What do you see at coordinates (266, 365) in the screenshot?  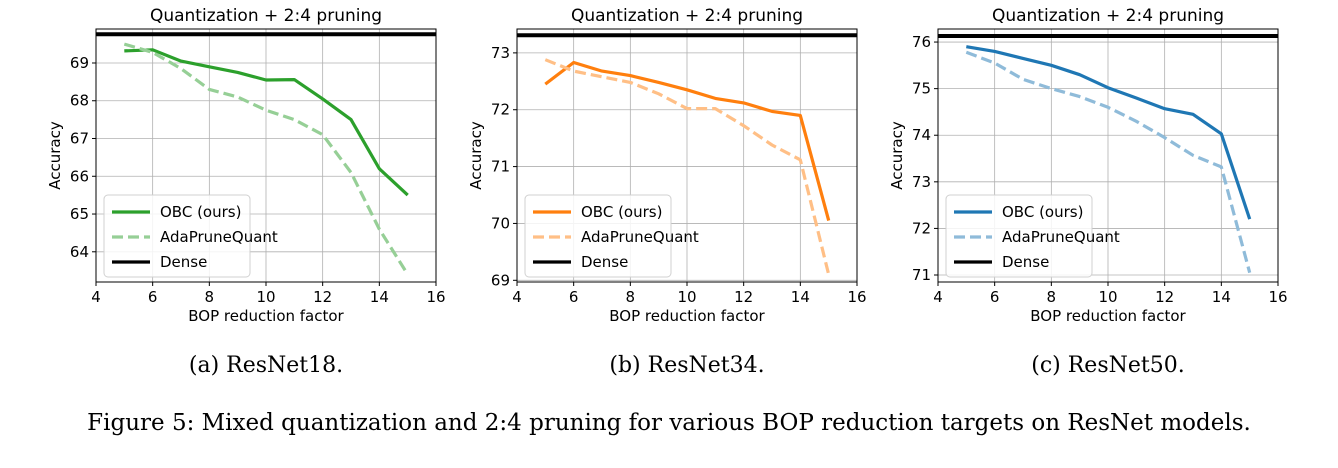 I see `panel-caption: (a) ResNet18.` at bounding box center [266, 365].